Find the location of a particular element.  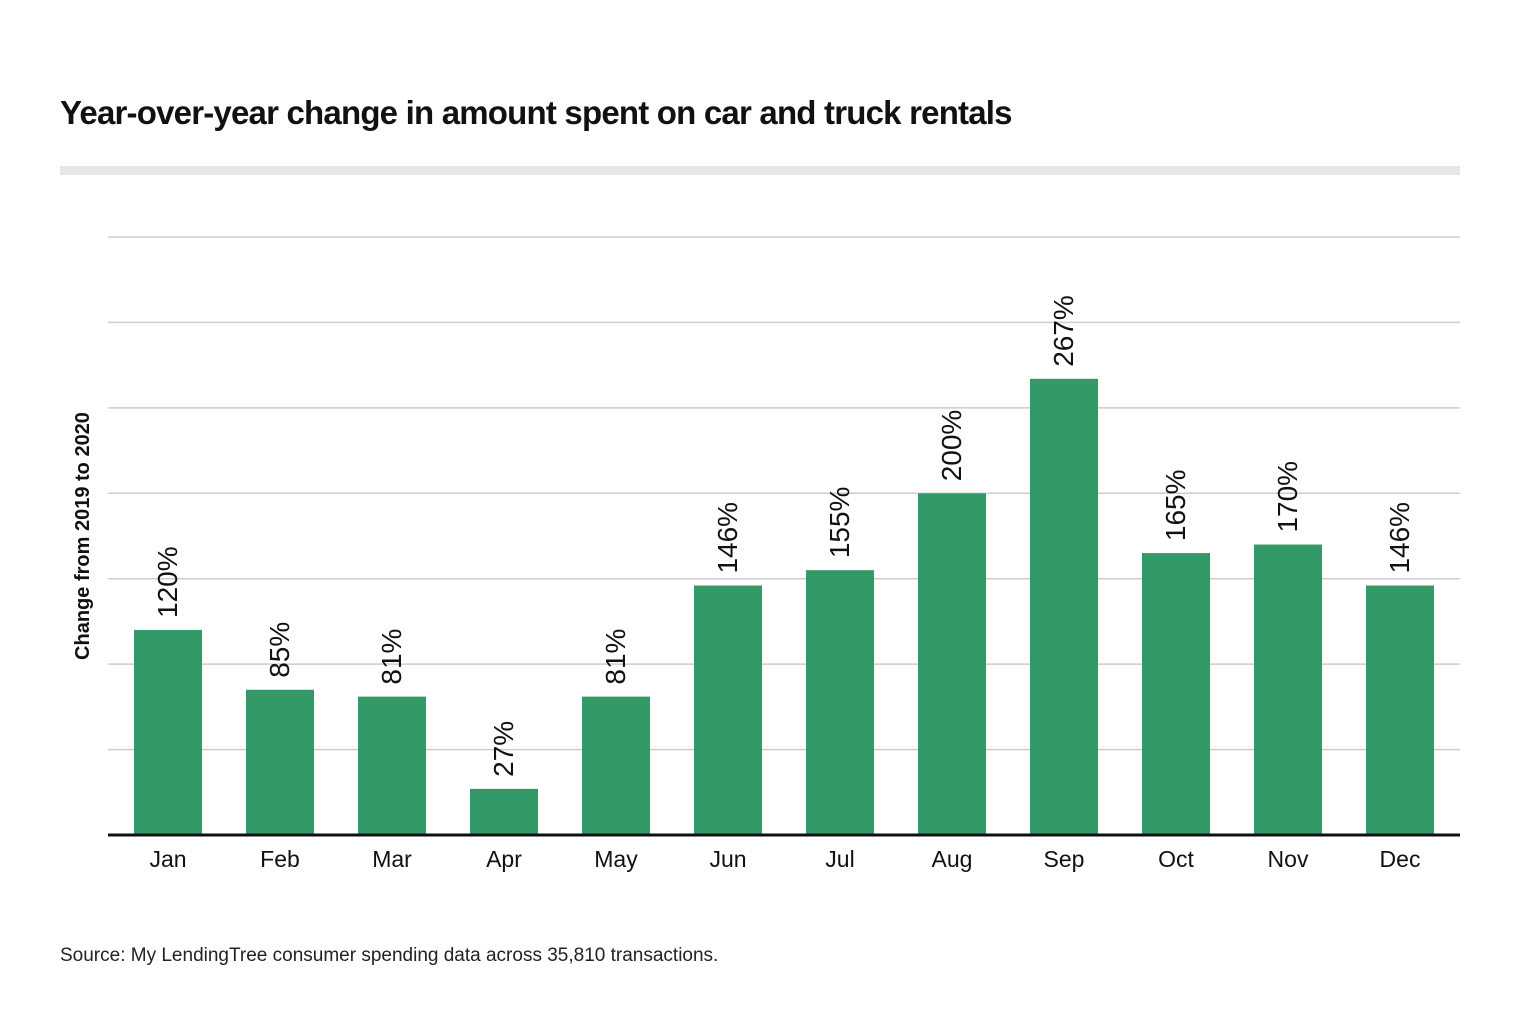

x-tick-label: Apr is located at coordinates (504, 859).